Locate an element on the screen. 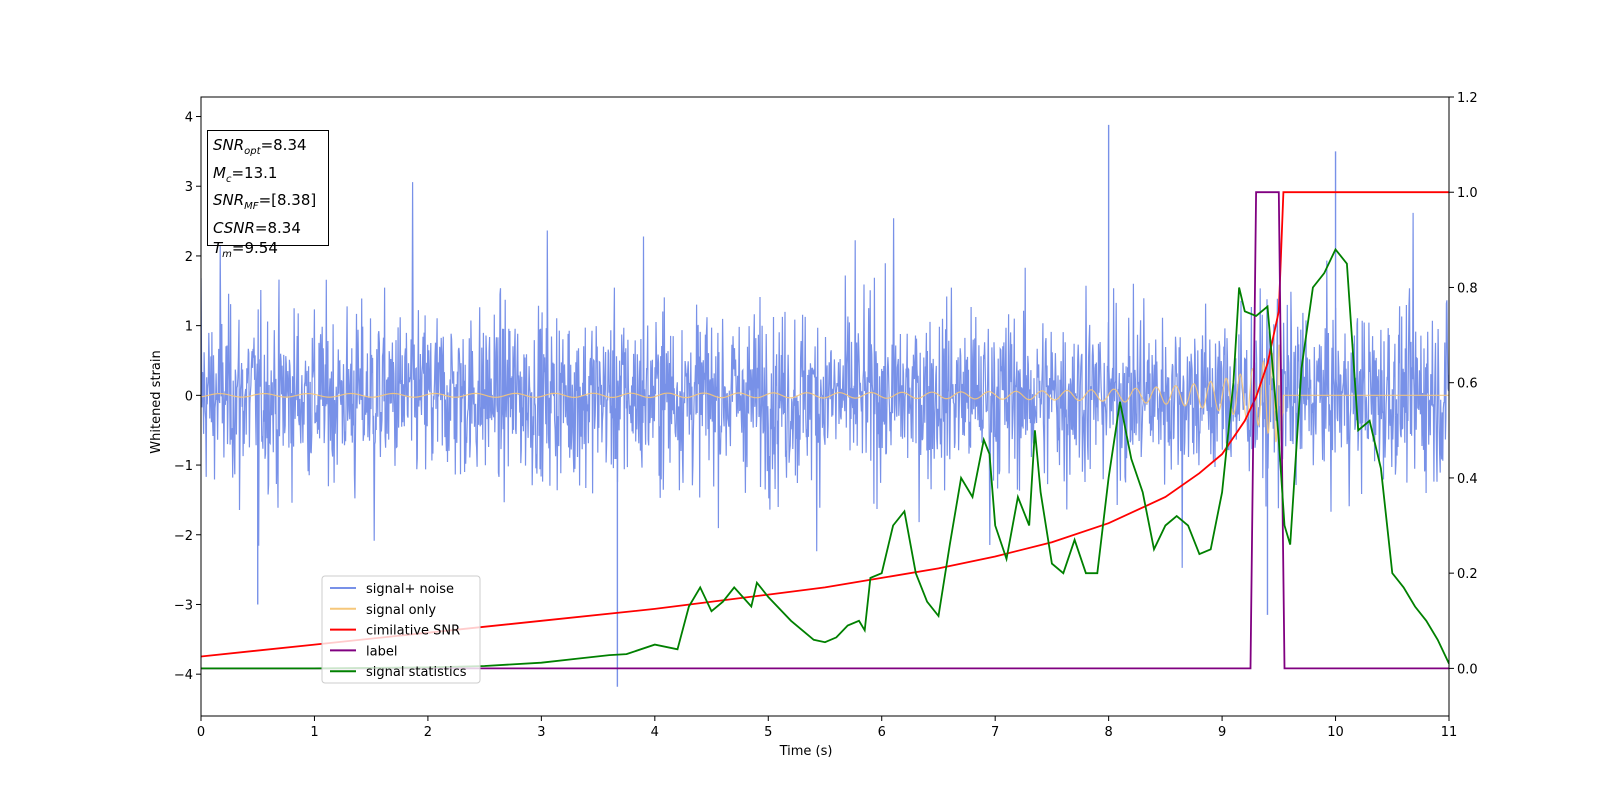  tm-annotation: Tm=9.54 is located at coordinates (245, 249).